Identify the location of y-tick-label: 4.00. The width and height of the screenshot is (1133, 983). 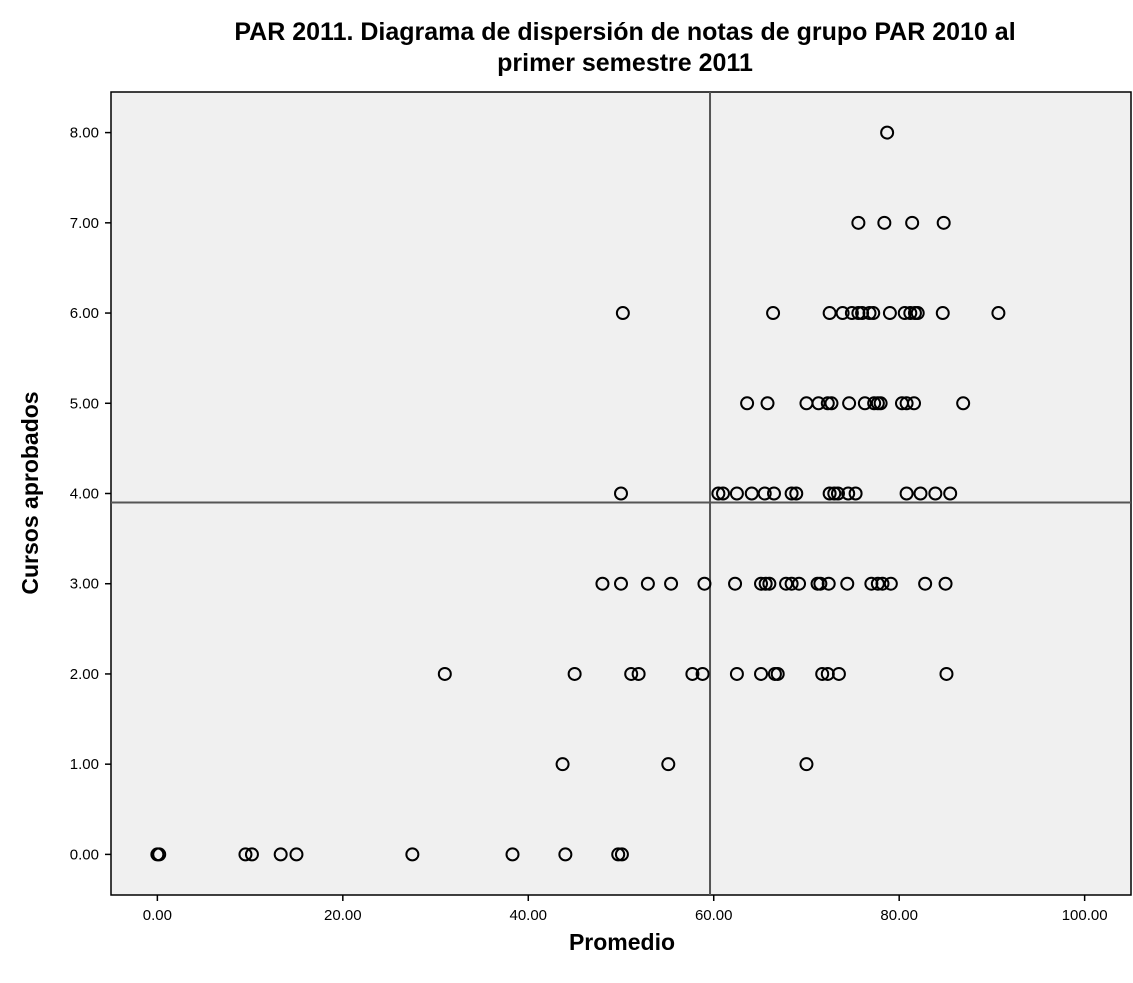
(84, 494).